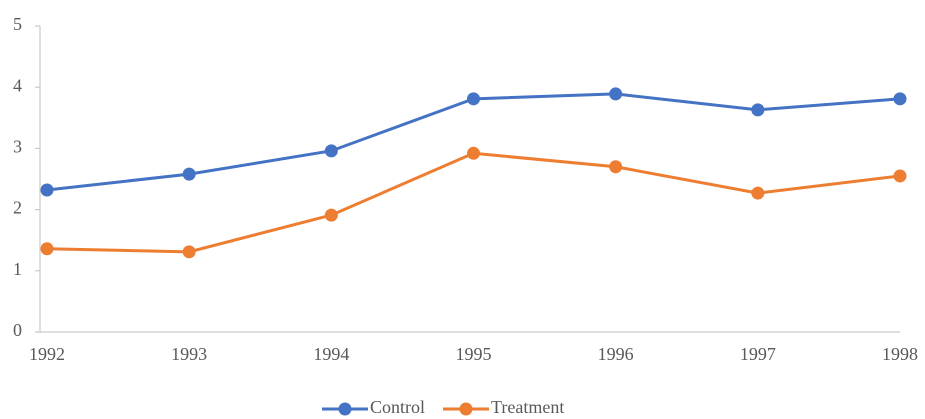 Image resolution: width=925 pixels, height=419 pixels. I want to click on legend-label: Treatment, so click(527, 407).